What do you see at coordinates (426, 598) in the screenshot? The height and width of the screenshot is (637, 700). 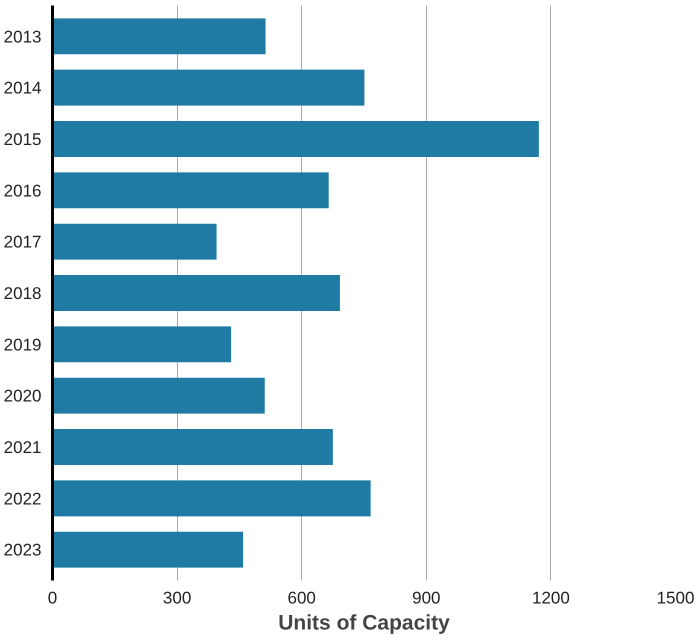 I see `x-tick-label: 900` at bounding box center [426, 598].